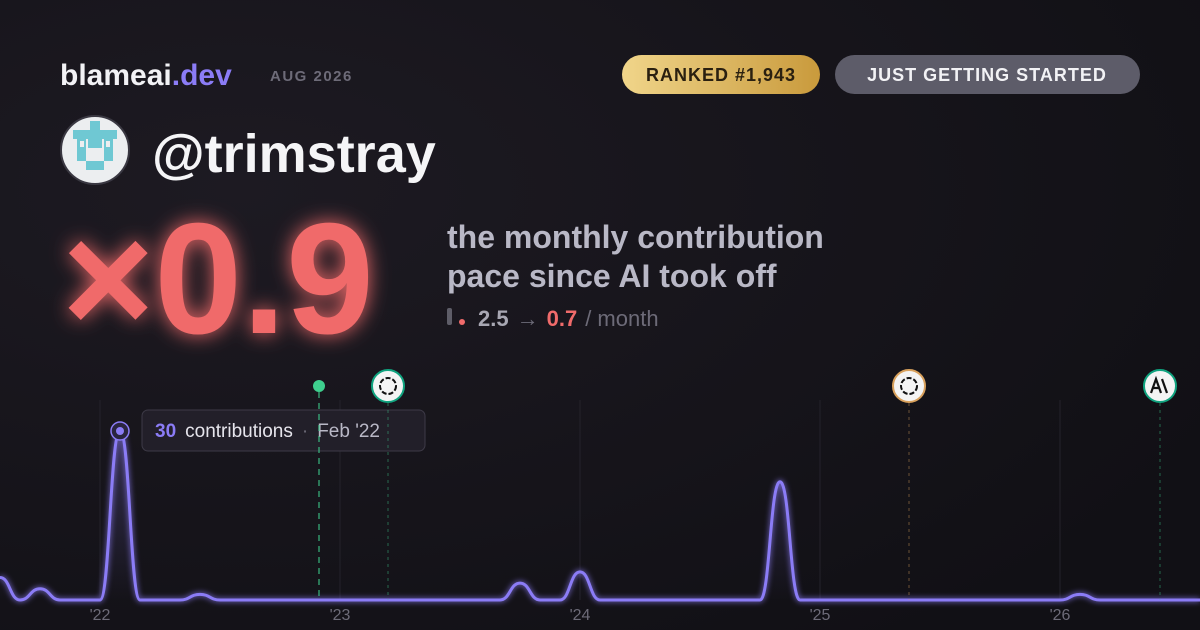 Image resolution: width=1200 pixels, height=630 pixels. What do you see at coordinates (621, 318) in the screenshot?
I see `unit: / month` at bounding box center [621, 318].